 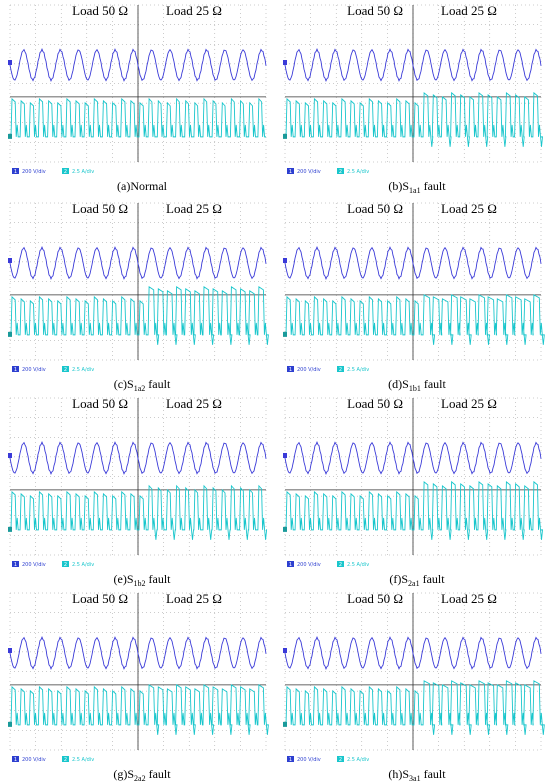 I want to click on caption-label: (a)Normal, so click(x=142, y=186).